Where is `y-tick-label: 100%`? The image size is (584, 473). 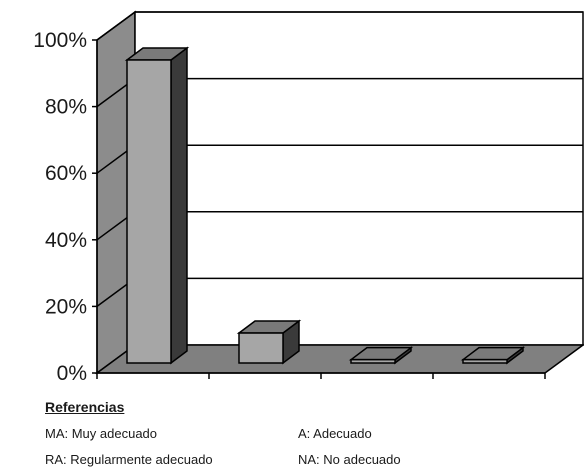 y-tick-label: 100% is located at coordinates (60, 40).